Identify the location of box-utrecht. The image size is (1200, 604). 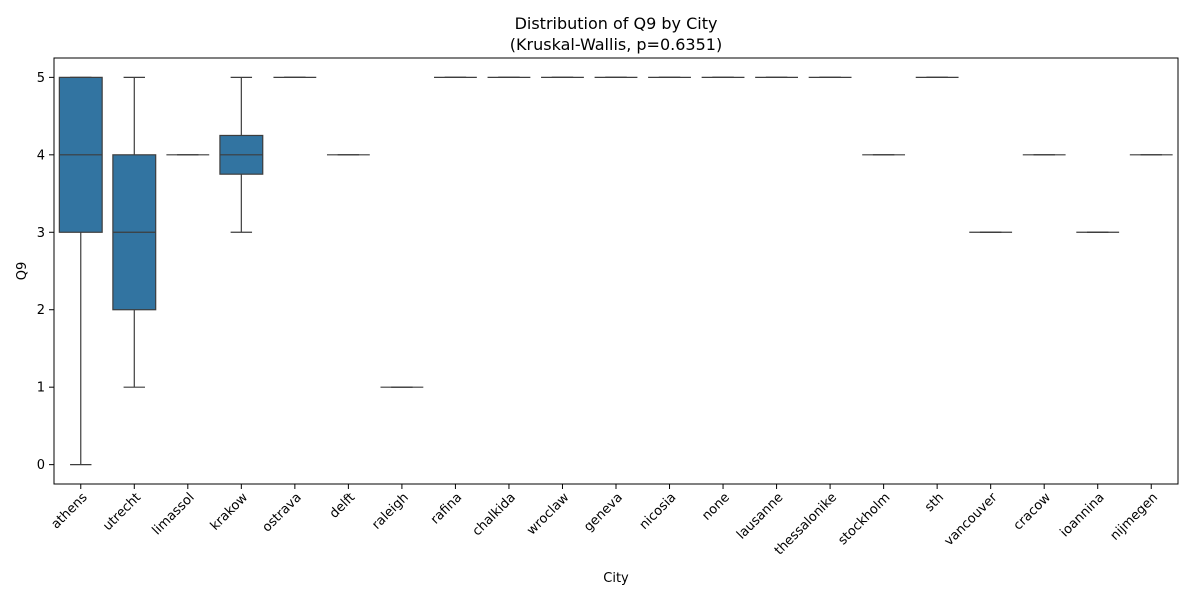
(134, 232).